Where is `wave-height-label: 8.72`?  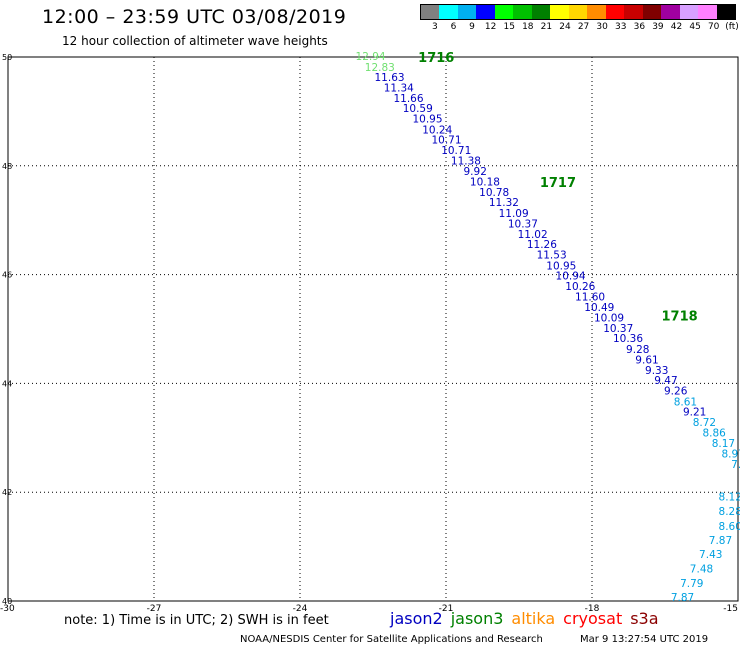
wave-height-label: 8.72 is located at coordinates (704, 423).